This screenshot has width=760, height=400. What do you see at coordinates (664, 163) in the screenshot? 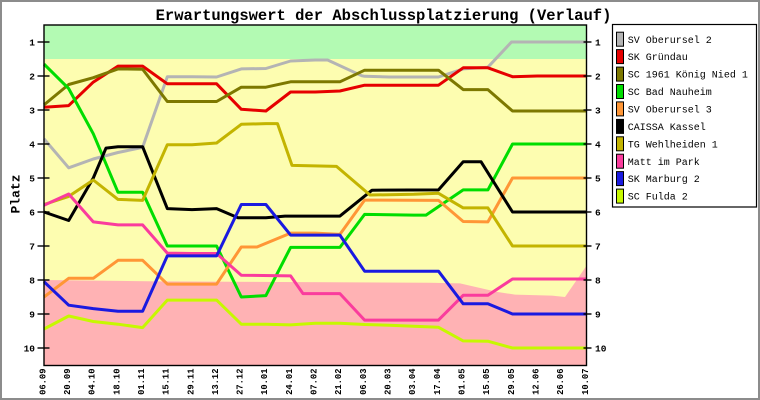
I see `svg-text: Matt im Park` at bounding box center [664, 163].